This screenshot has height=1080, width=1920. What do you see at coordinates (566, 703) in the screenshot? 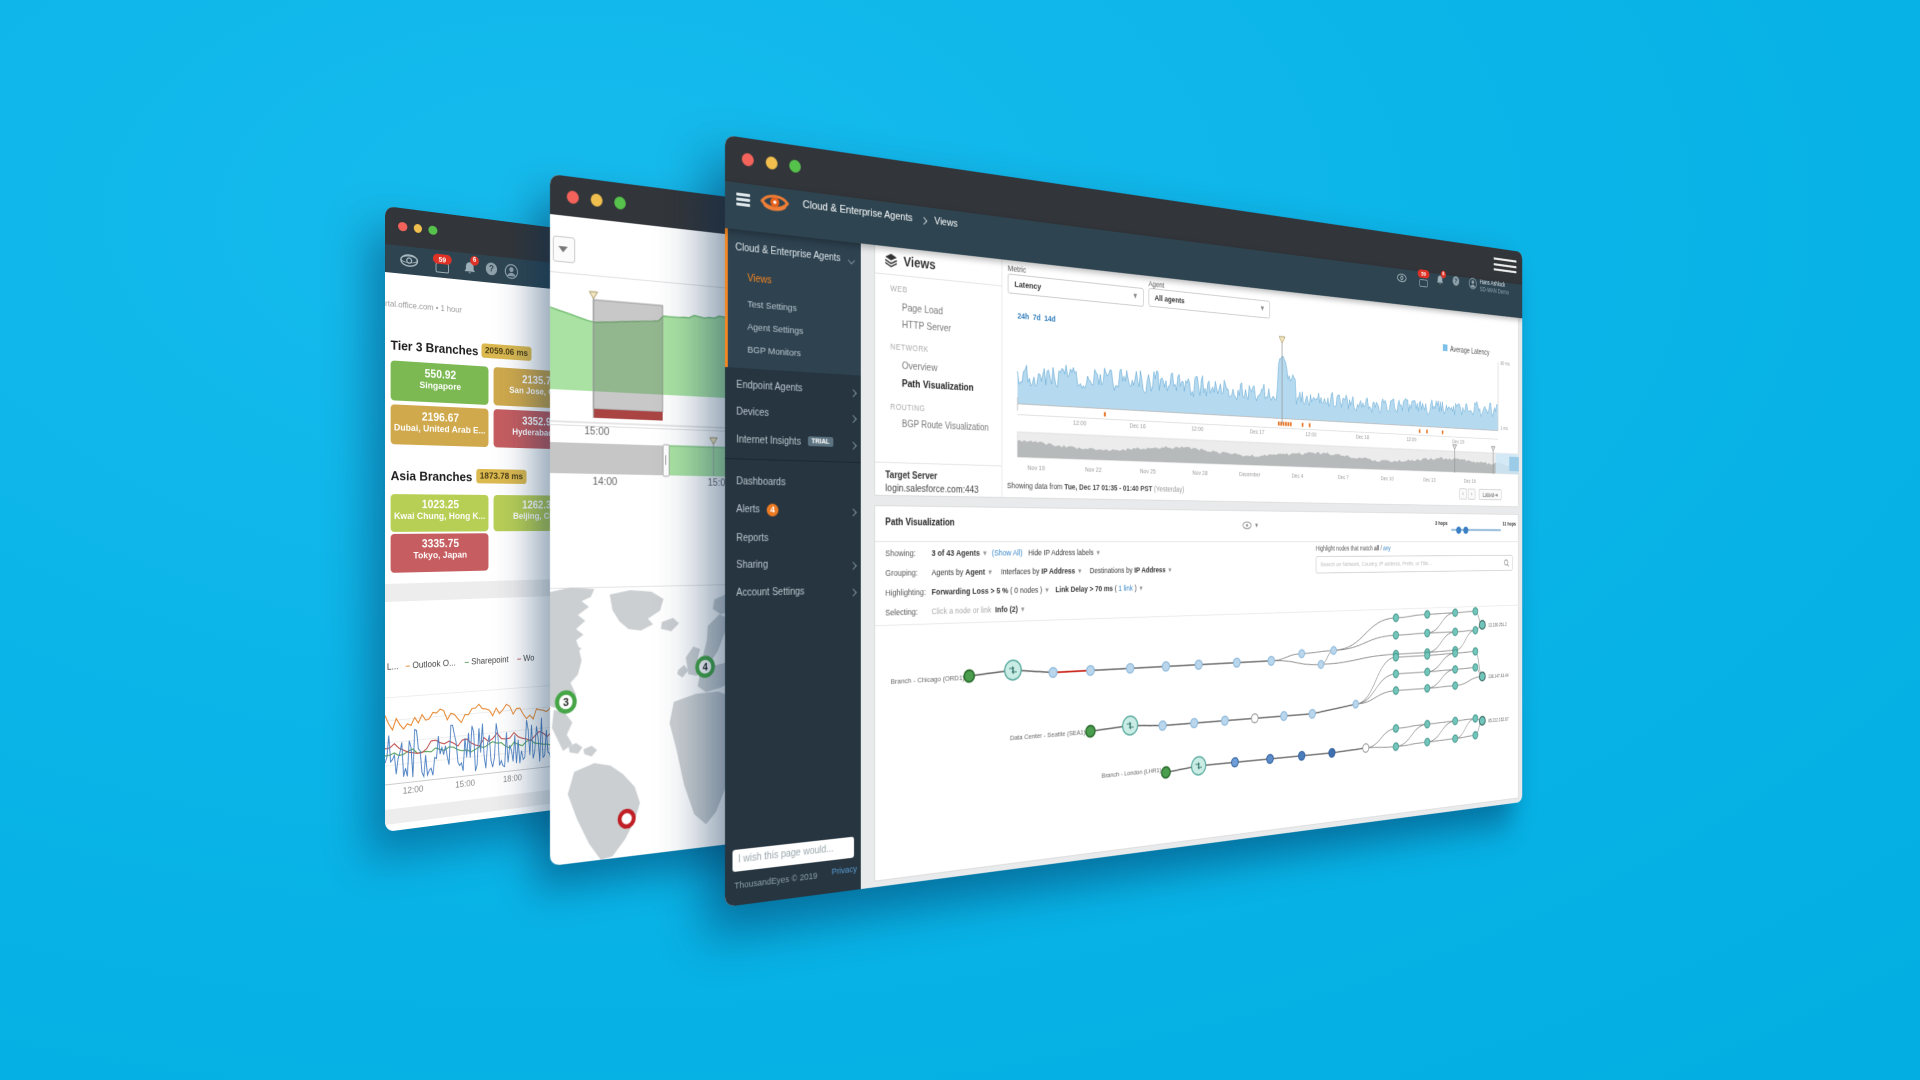
I see `svg-text: 3` at bounding box center [566, 703].